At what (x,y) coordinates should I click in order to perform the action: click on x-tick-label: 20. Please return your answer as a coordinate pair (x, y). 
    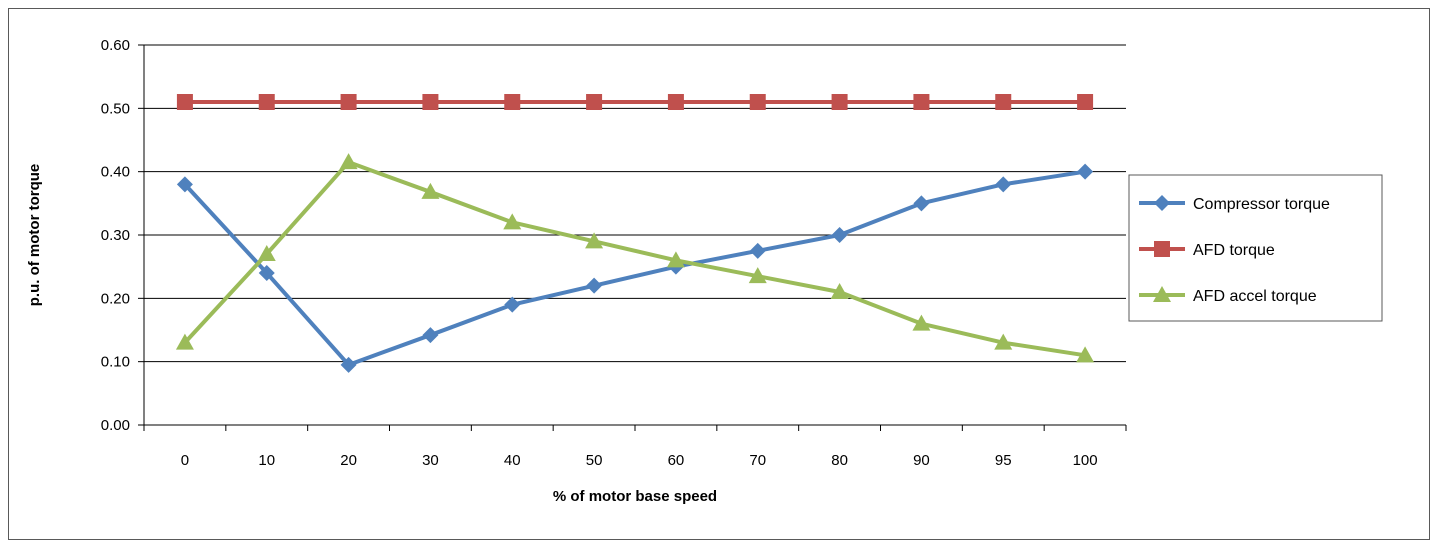
    Looking at the image, I should click on (348, 460).